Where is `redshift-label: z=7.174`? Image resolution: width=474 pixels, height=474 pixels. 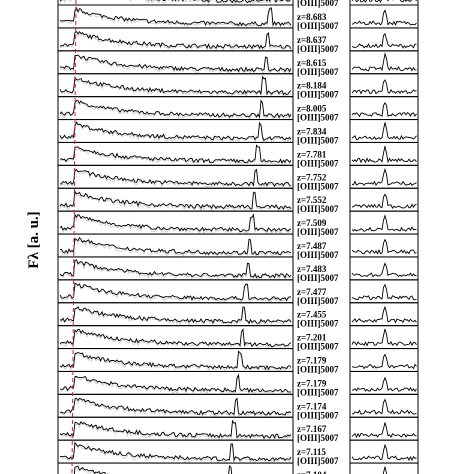 redshift-label: z=7.174 is located at coordinates (312, 406).